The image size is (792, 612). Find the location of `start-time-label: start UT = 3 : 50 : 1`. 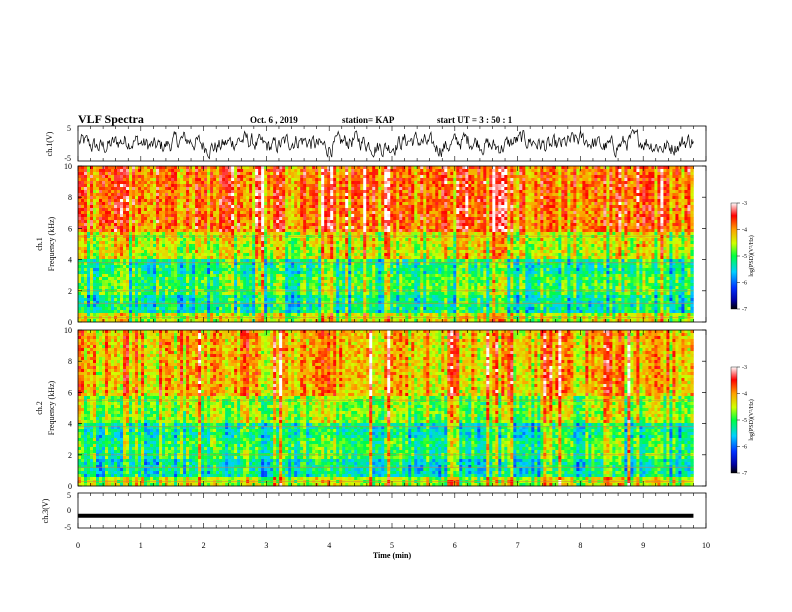

start-time-label: start UT = 3 : 50 : 1 is located at coordinates (474, 120).